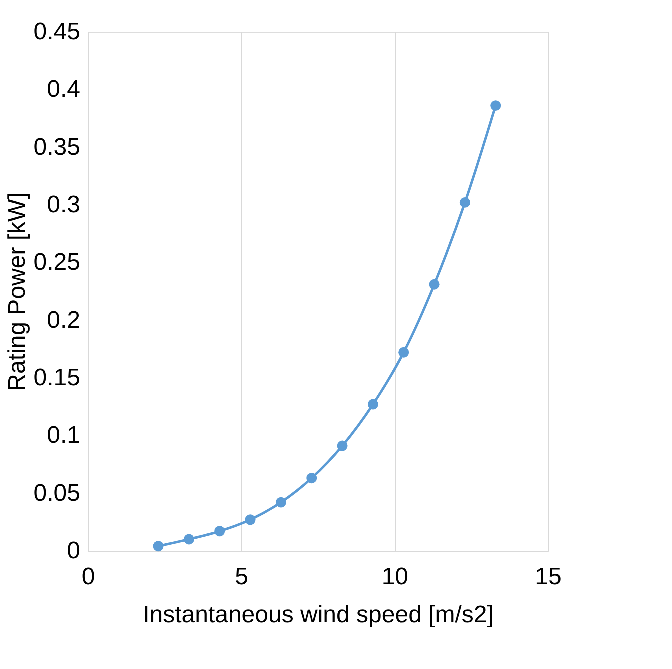  Describe the element at coordinates (57, 378) in the screenshot. I see `y-tick-label: 0.15` at that location.